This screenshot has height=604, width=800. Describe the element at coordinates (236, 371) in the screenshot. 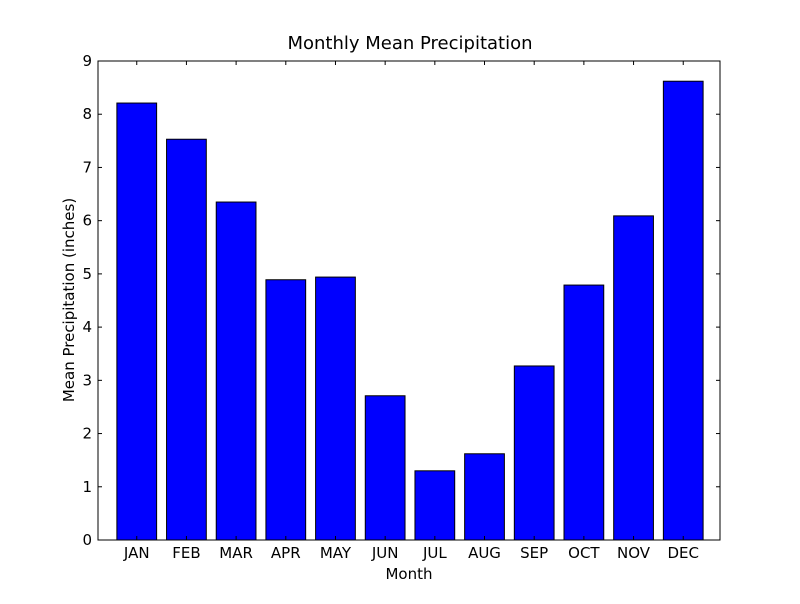

I see `bar-mar` at that location.